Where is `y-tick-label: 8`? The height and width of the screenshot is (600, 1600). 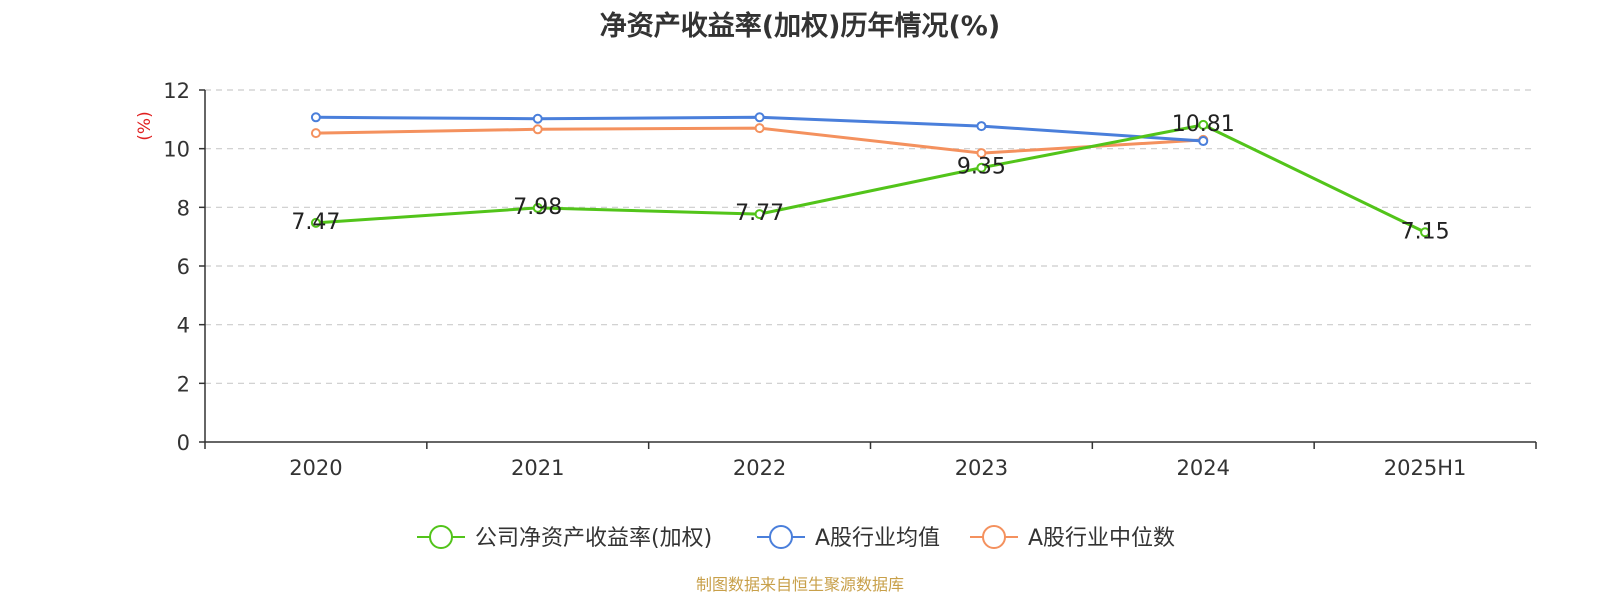
y-tick-label: 8 is located at coordinates (183, 208).